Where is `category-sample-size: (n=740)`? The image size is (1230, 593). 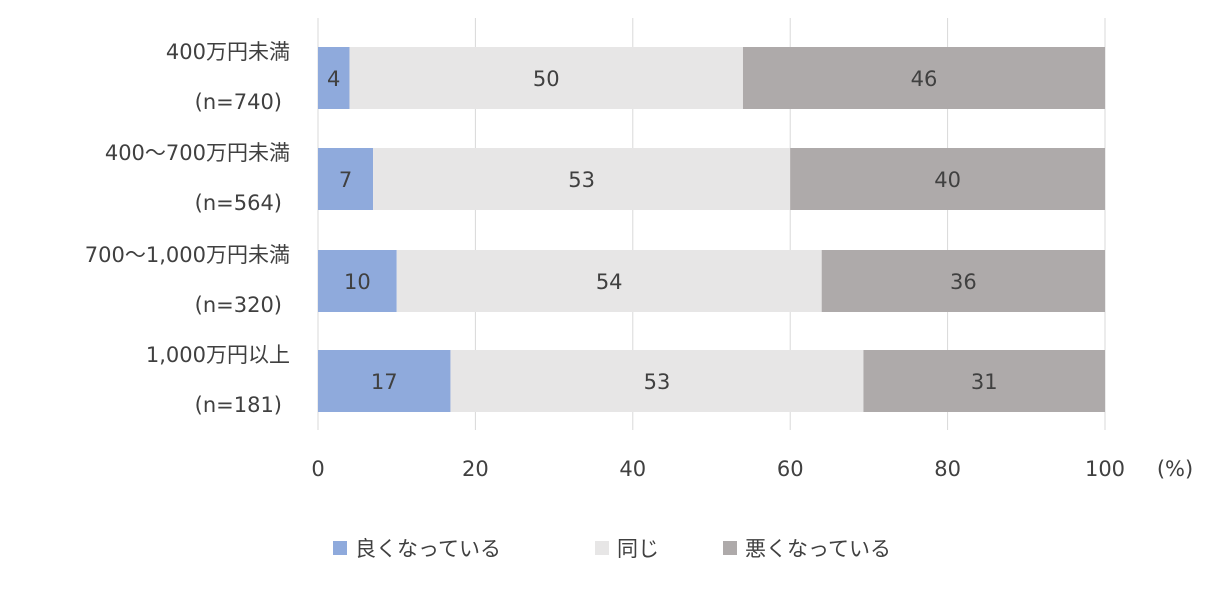
category-sample-size: (n=740) is located at coordinates (238, 102).